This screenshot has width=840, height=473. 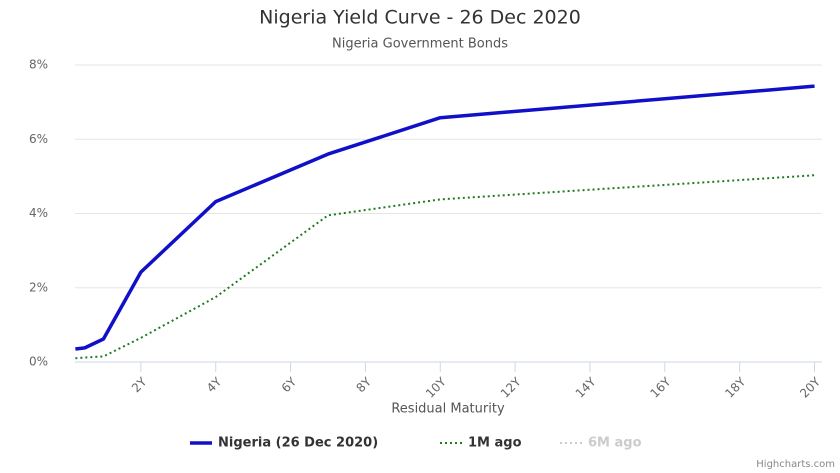 I want to click on legend-label: 6M ago, so click(x=615, y=443).